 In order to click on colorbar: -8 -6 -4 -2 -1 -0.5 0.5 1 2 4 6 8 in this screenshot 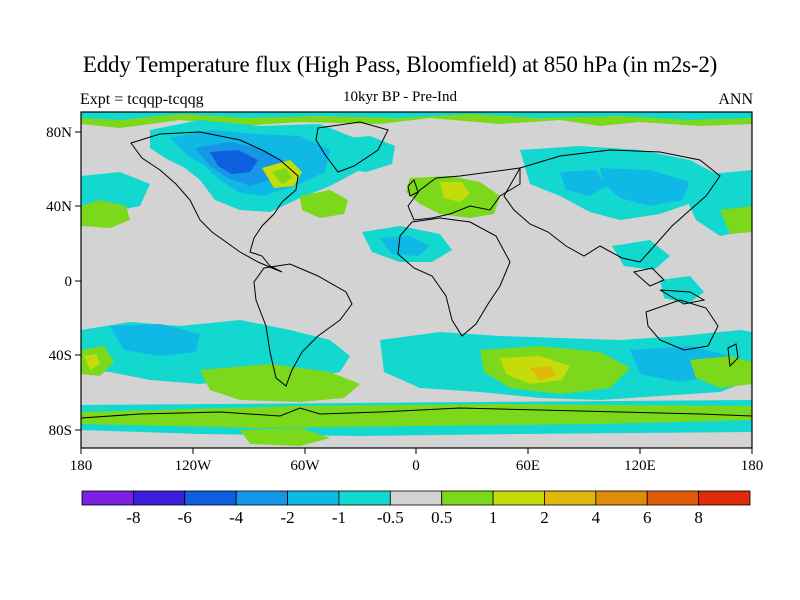, I will do `click(416, 508)`.